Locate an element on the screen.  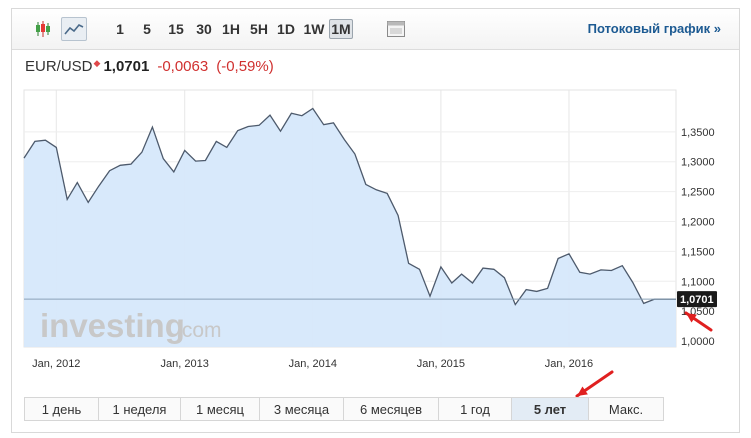
timeframe-1w: 1W is located at coordinates (314, 29).